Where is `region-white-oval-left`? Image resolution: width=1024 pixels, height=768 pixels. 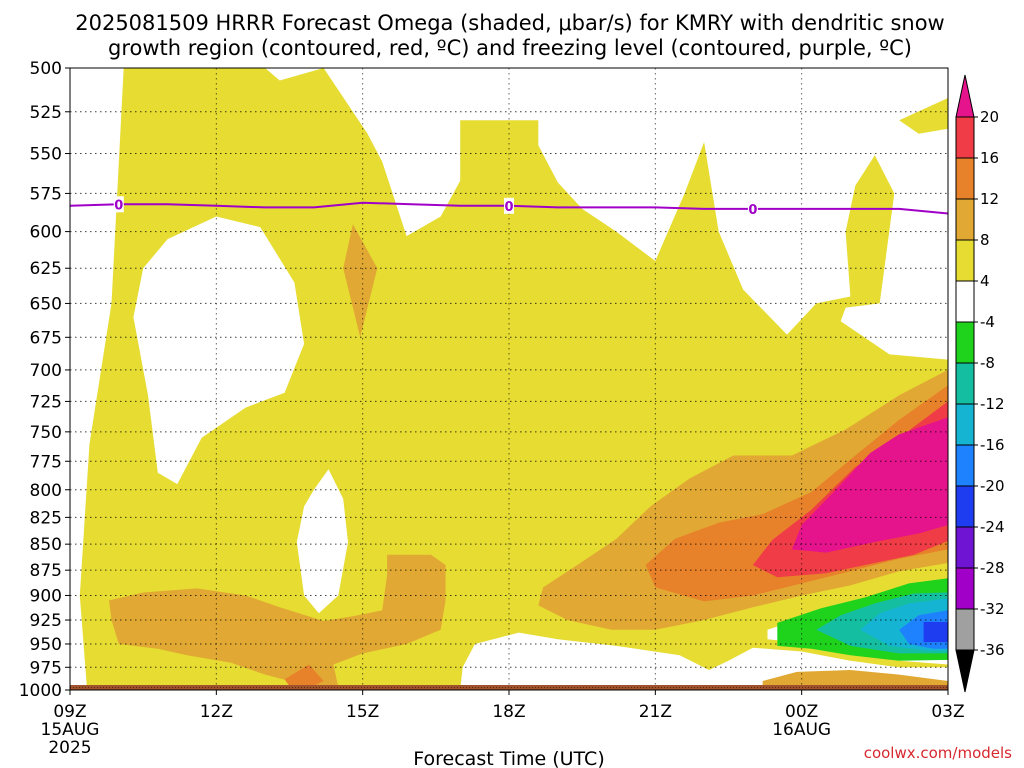
region-white-oval-left is located at coordinates (219, 350).